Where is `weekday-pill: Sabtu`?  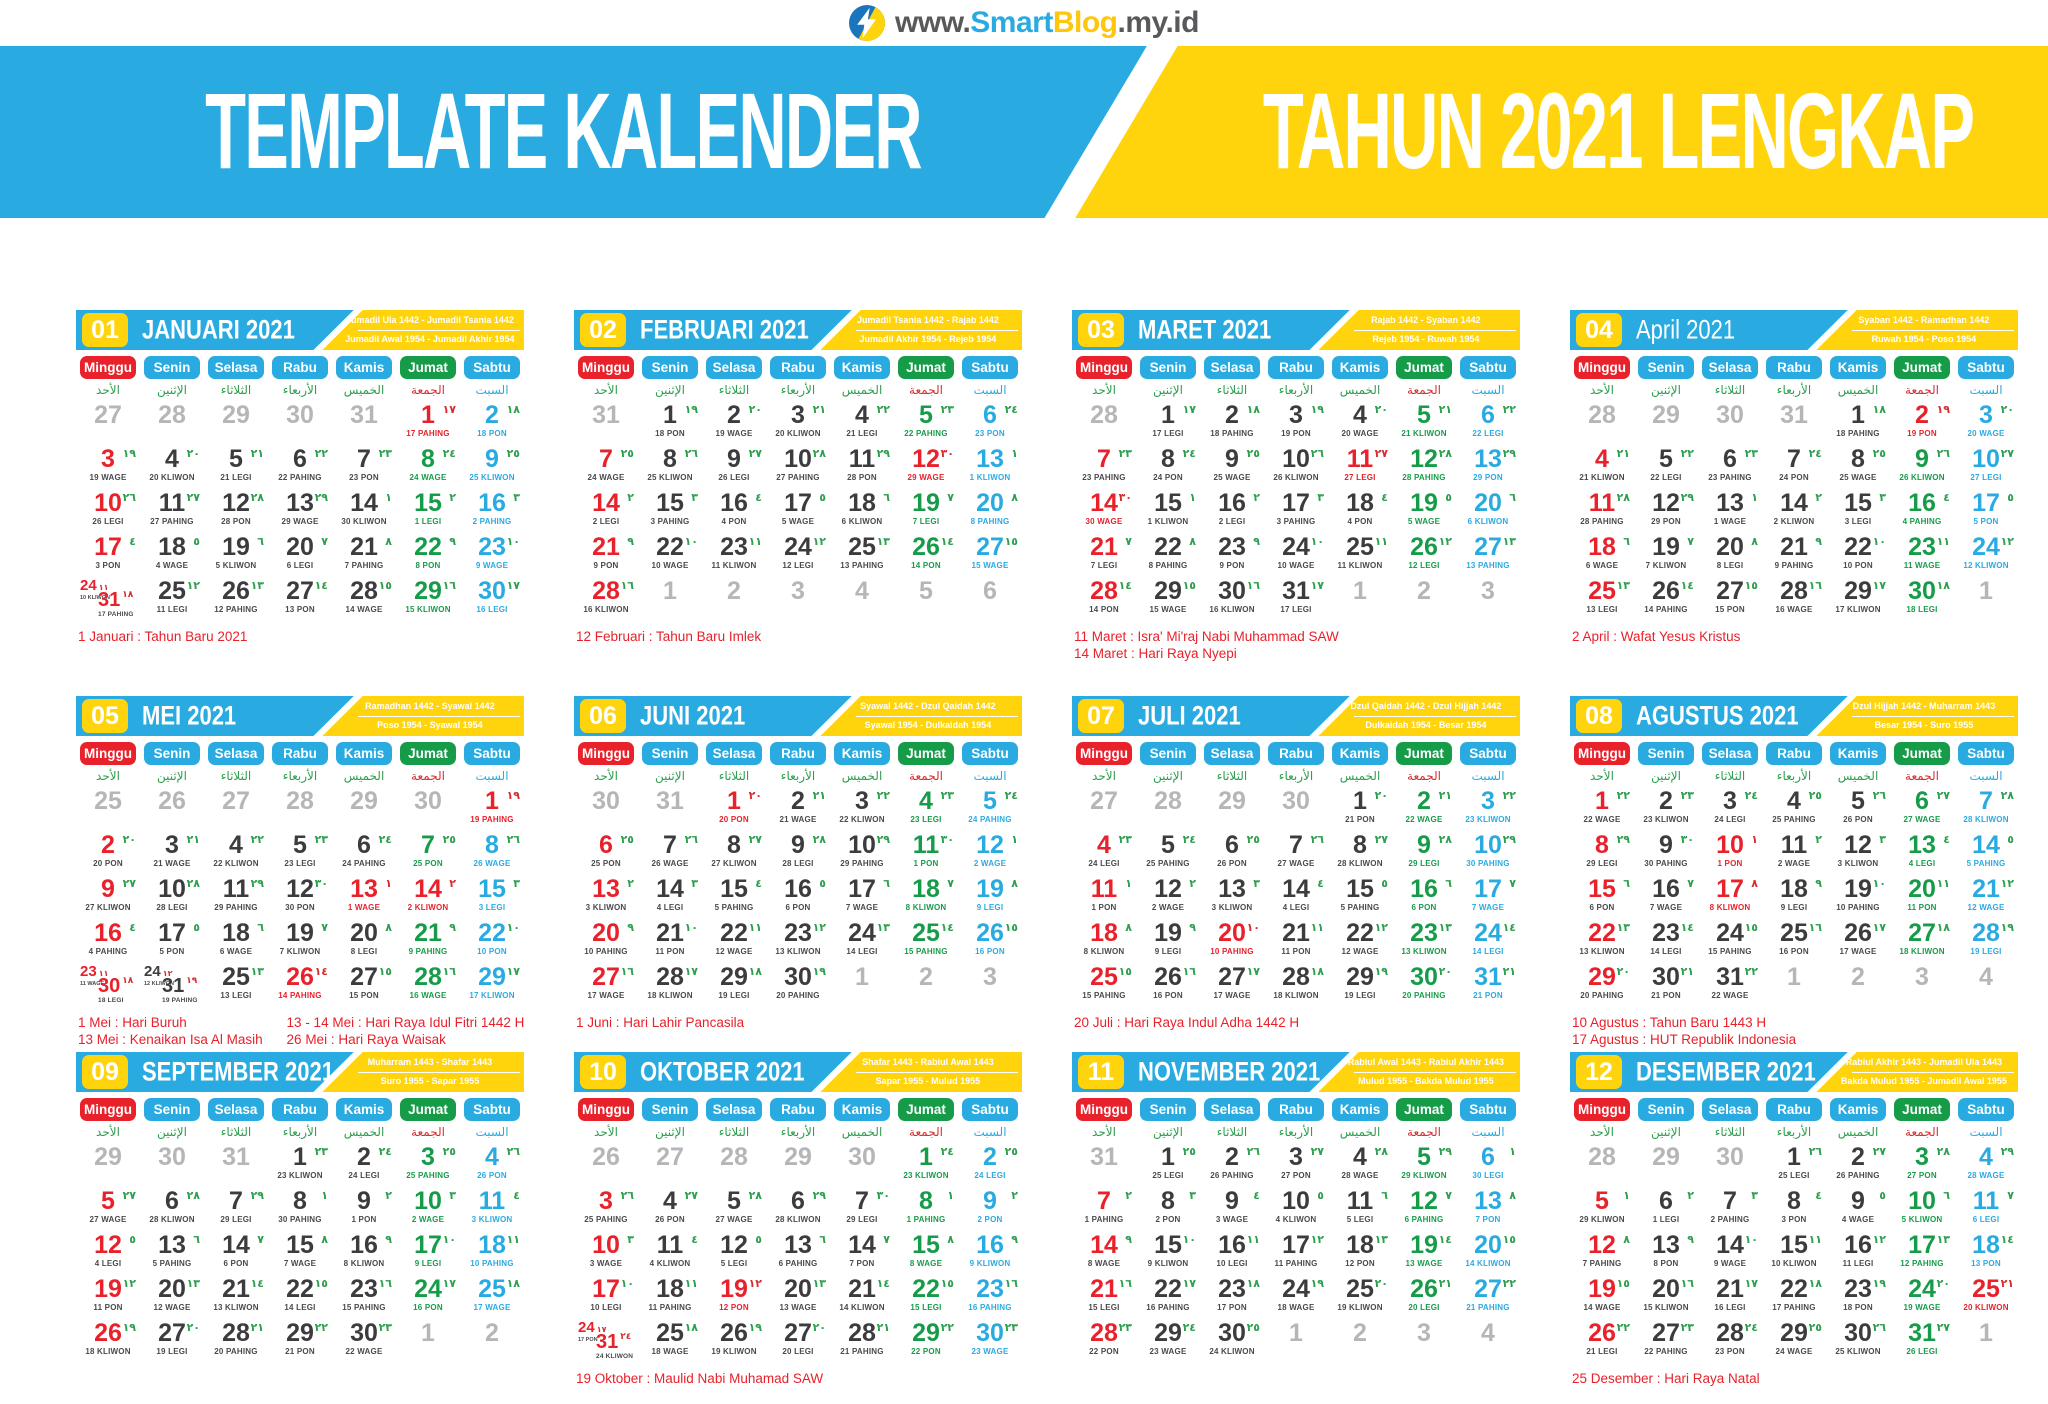
weekday-pill: Sabtu is located at coordinates (1986, 1109).